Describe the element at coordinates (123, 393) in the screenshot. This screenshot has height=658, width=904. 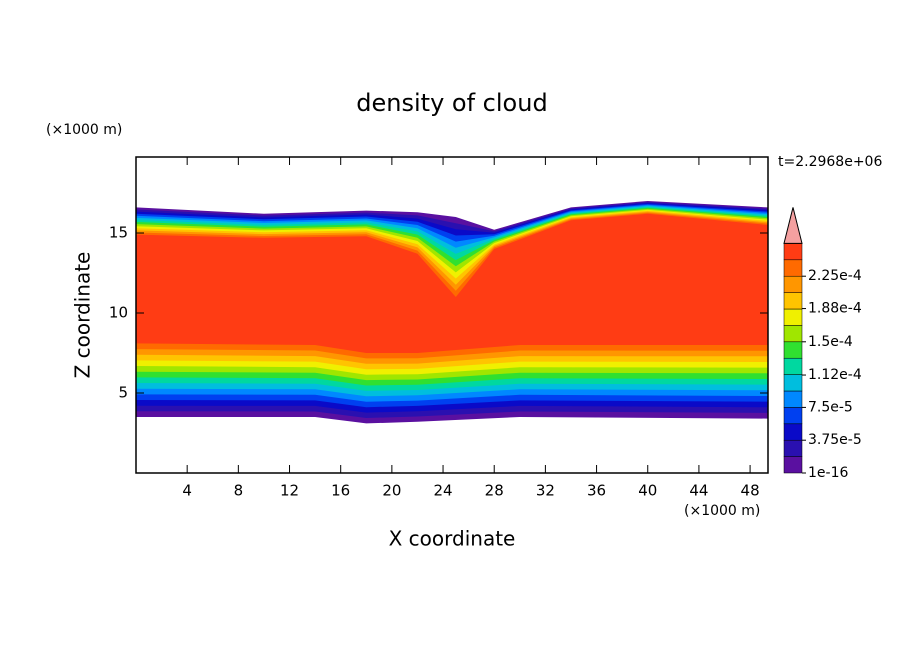
I see `y-tick-label: 5` at that location.